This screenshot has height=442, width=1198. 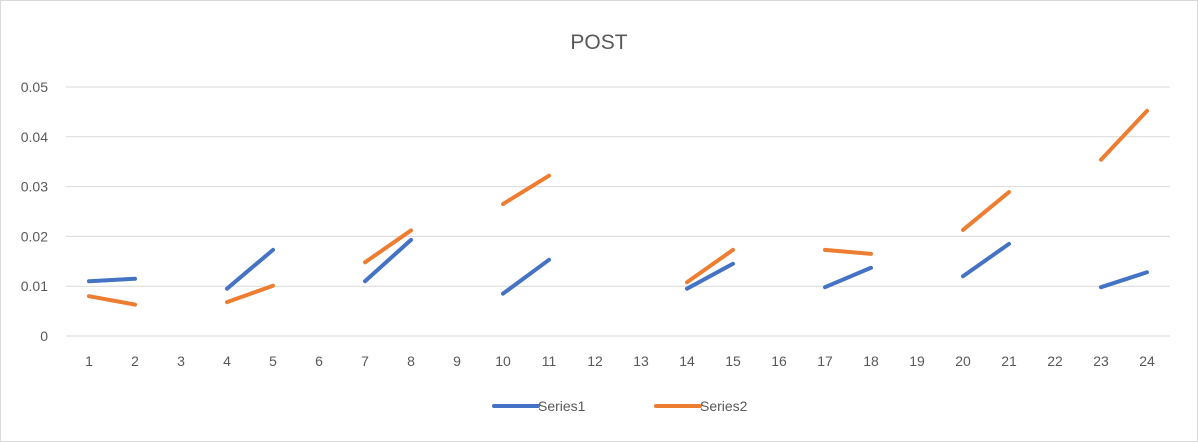 I want to click on x-tick-label: 1, so click(x=89, y=361).